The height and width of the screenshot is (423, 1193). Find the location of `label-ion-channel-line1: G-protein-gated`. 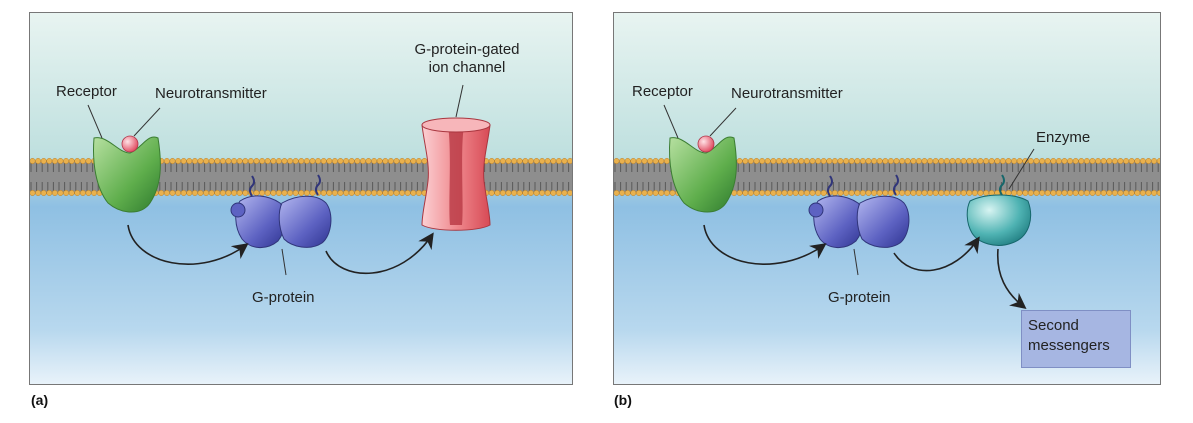

label-ion-channel-line1: G-protein-gated is located at coordinates (467, 49).